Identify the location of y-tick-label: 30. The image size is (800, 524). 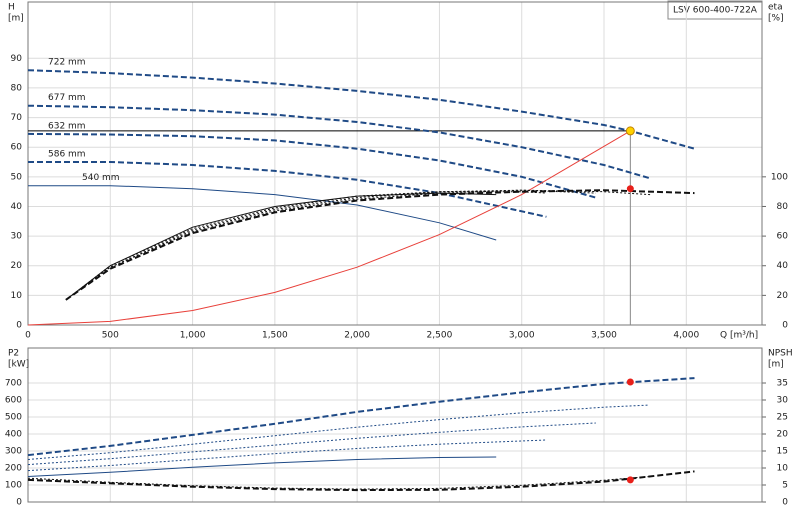
(17, 237).